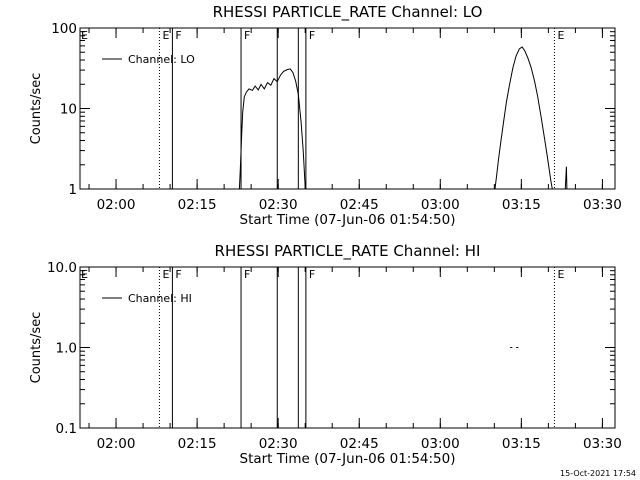 Image resolution: width=640 pixels, height=480 pixels. I want to click on y-tick-label: 100, so click(64, 29).